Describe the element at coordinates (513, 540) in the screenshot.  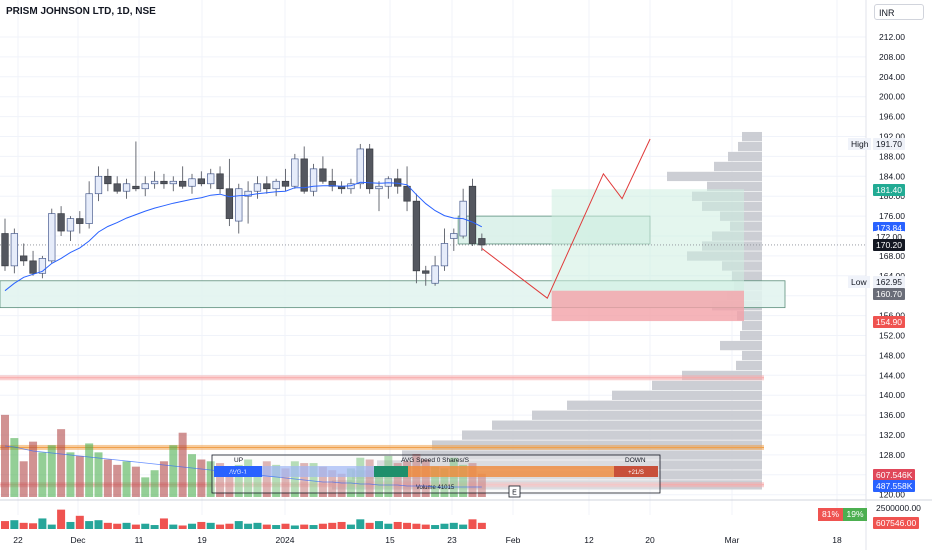
I see `time-tick-label: Feb` at that location.